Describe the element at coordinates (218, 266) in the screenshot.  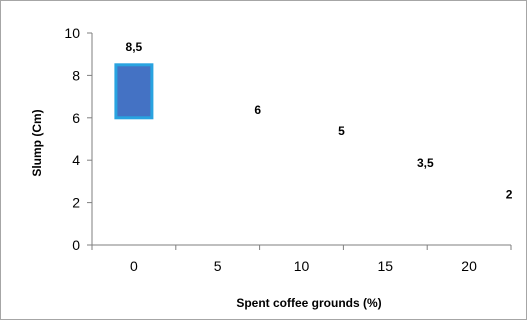
I see `x-tick-label: 5` at that location.